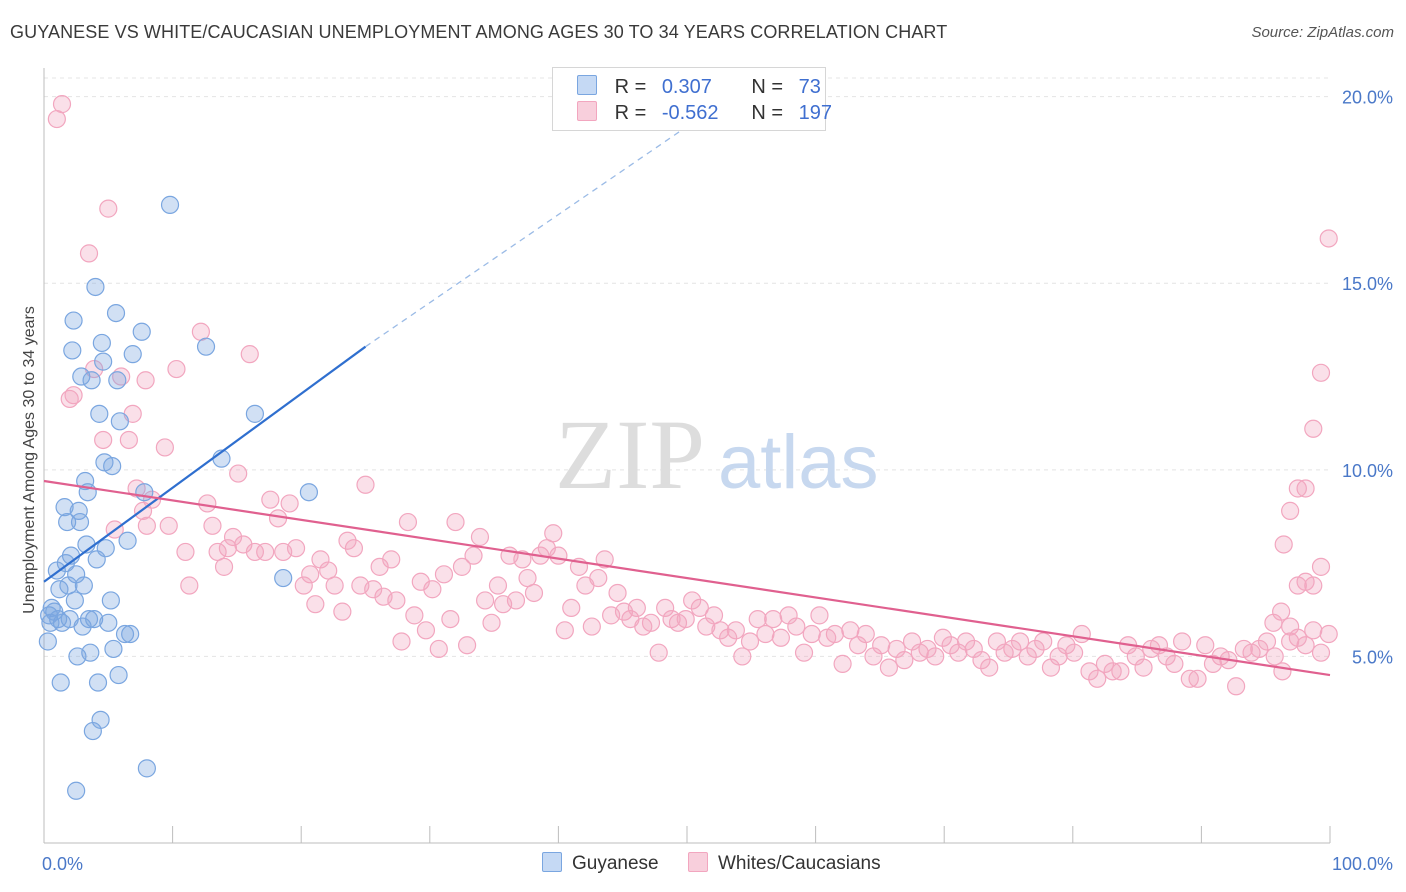 This screenshot has height=892, width=1406. Describe the element at coordinates (630, 454) in the screenshot. I see `watermark-zip: ZIP` at that location.